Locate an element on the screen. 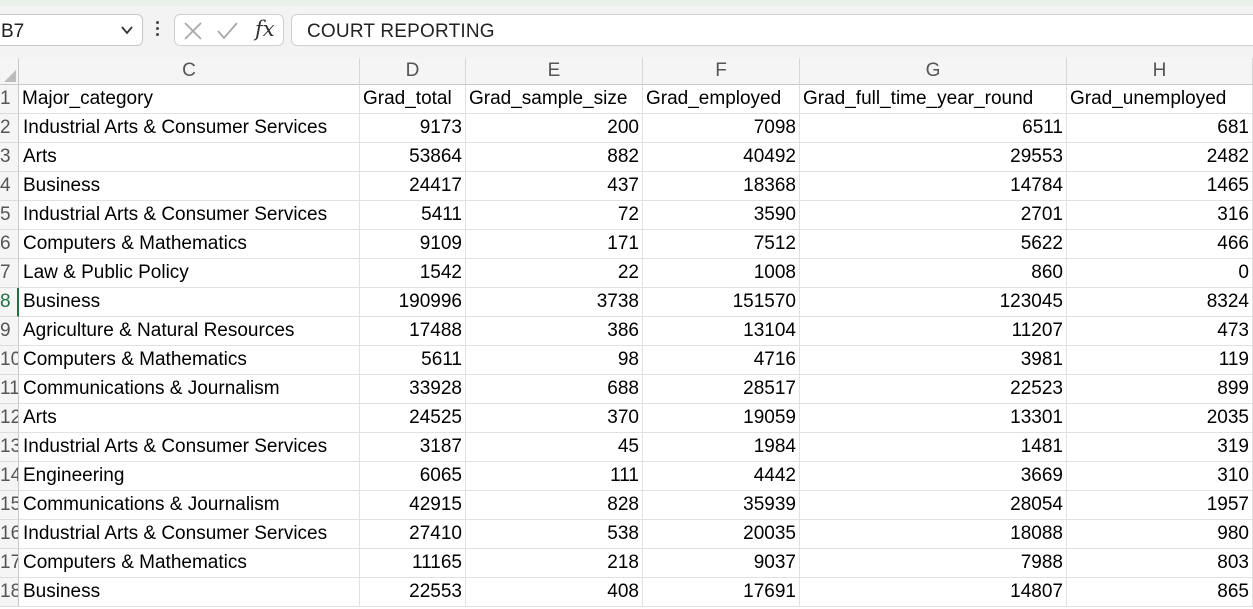  table-cell: 13104 is located at coordinates (721, 331).